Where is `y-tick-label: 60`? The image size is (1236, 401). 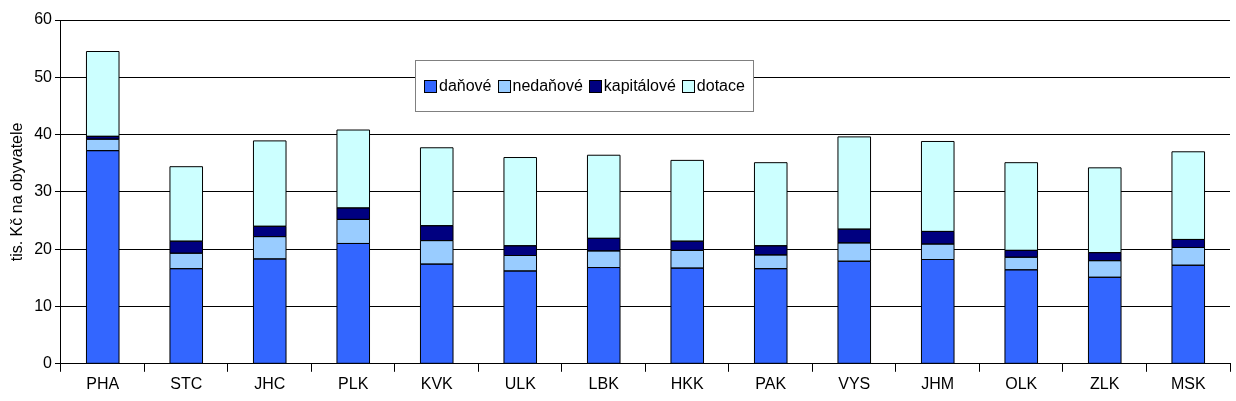
y-tick-label: 60 is located at coordinates (43, 19).